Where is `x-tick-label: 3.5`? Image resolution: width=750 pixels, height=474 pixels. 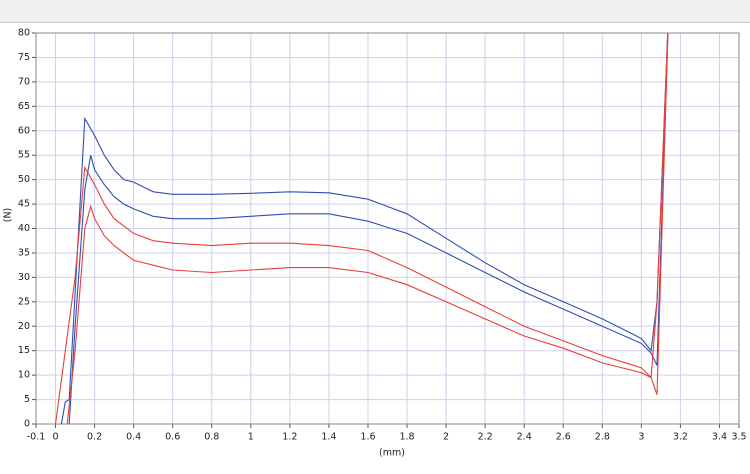
x-tick-label: 3.5 is located at coordinates (738, 437).